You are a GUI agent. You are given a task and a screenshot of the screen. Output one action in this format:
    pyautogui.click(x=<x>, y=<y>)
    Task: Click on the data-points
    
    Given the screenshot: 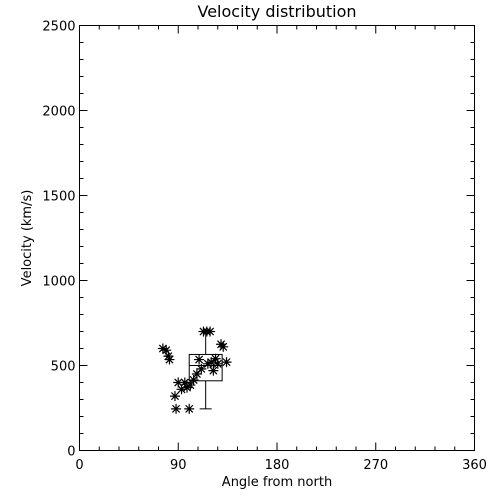 What is the action you would take?
    pyautogui.click(x=194, y=370)
    